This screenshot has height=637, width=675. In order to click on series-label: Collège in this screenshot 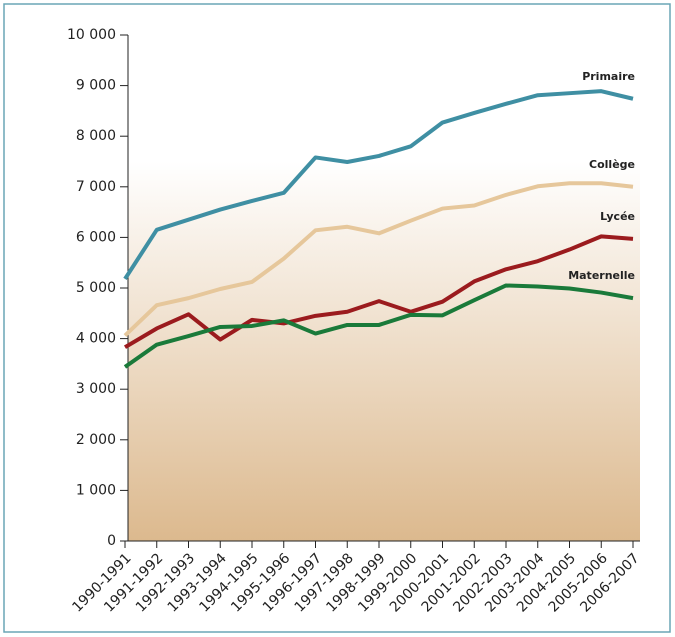, I will do `click(612, 164)`.